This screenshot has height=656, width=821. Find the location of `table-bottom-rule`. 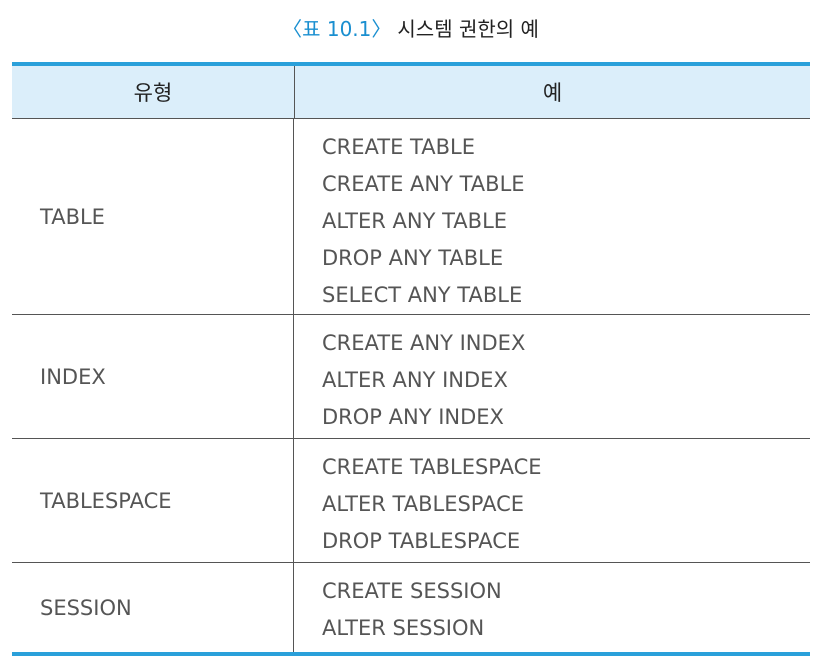

table-bottom-rule is located at coordinates (411, 654).